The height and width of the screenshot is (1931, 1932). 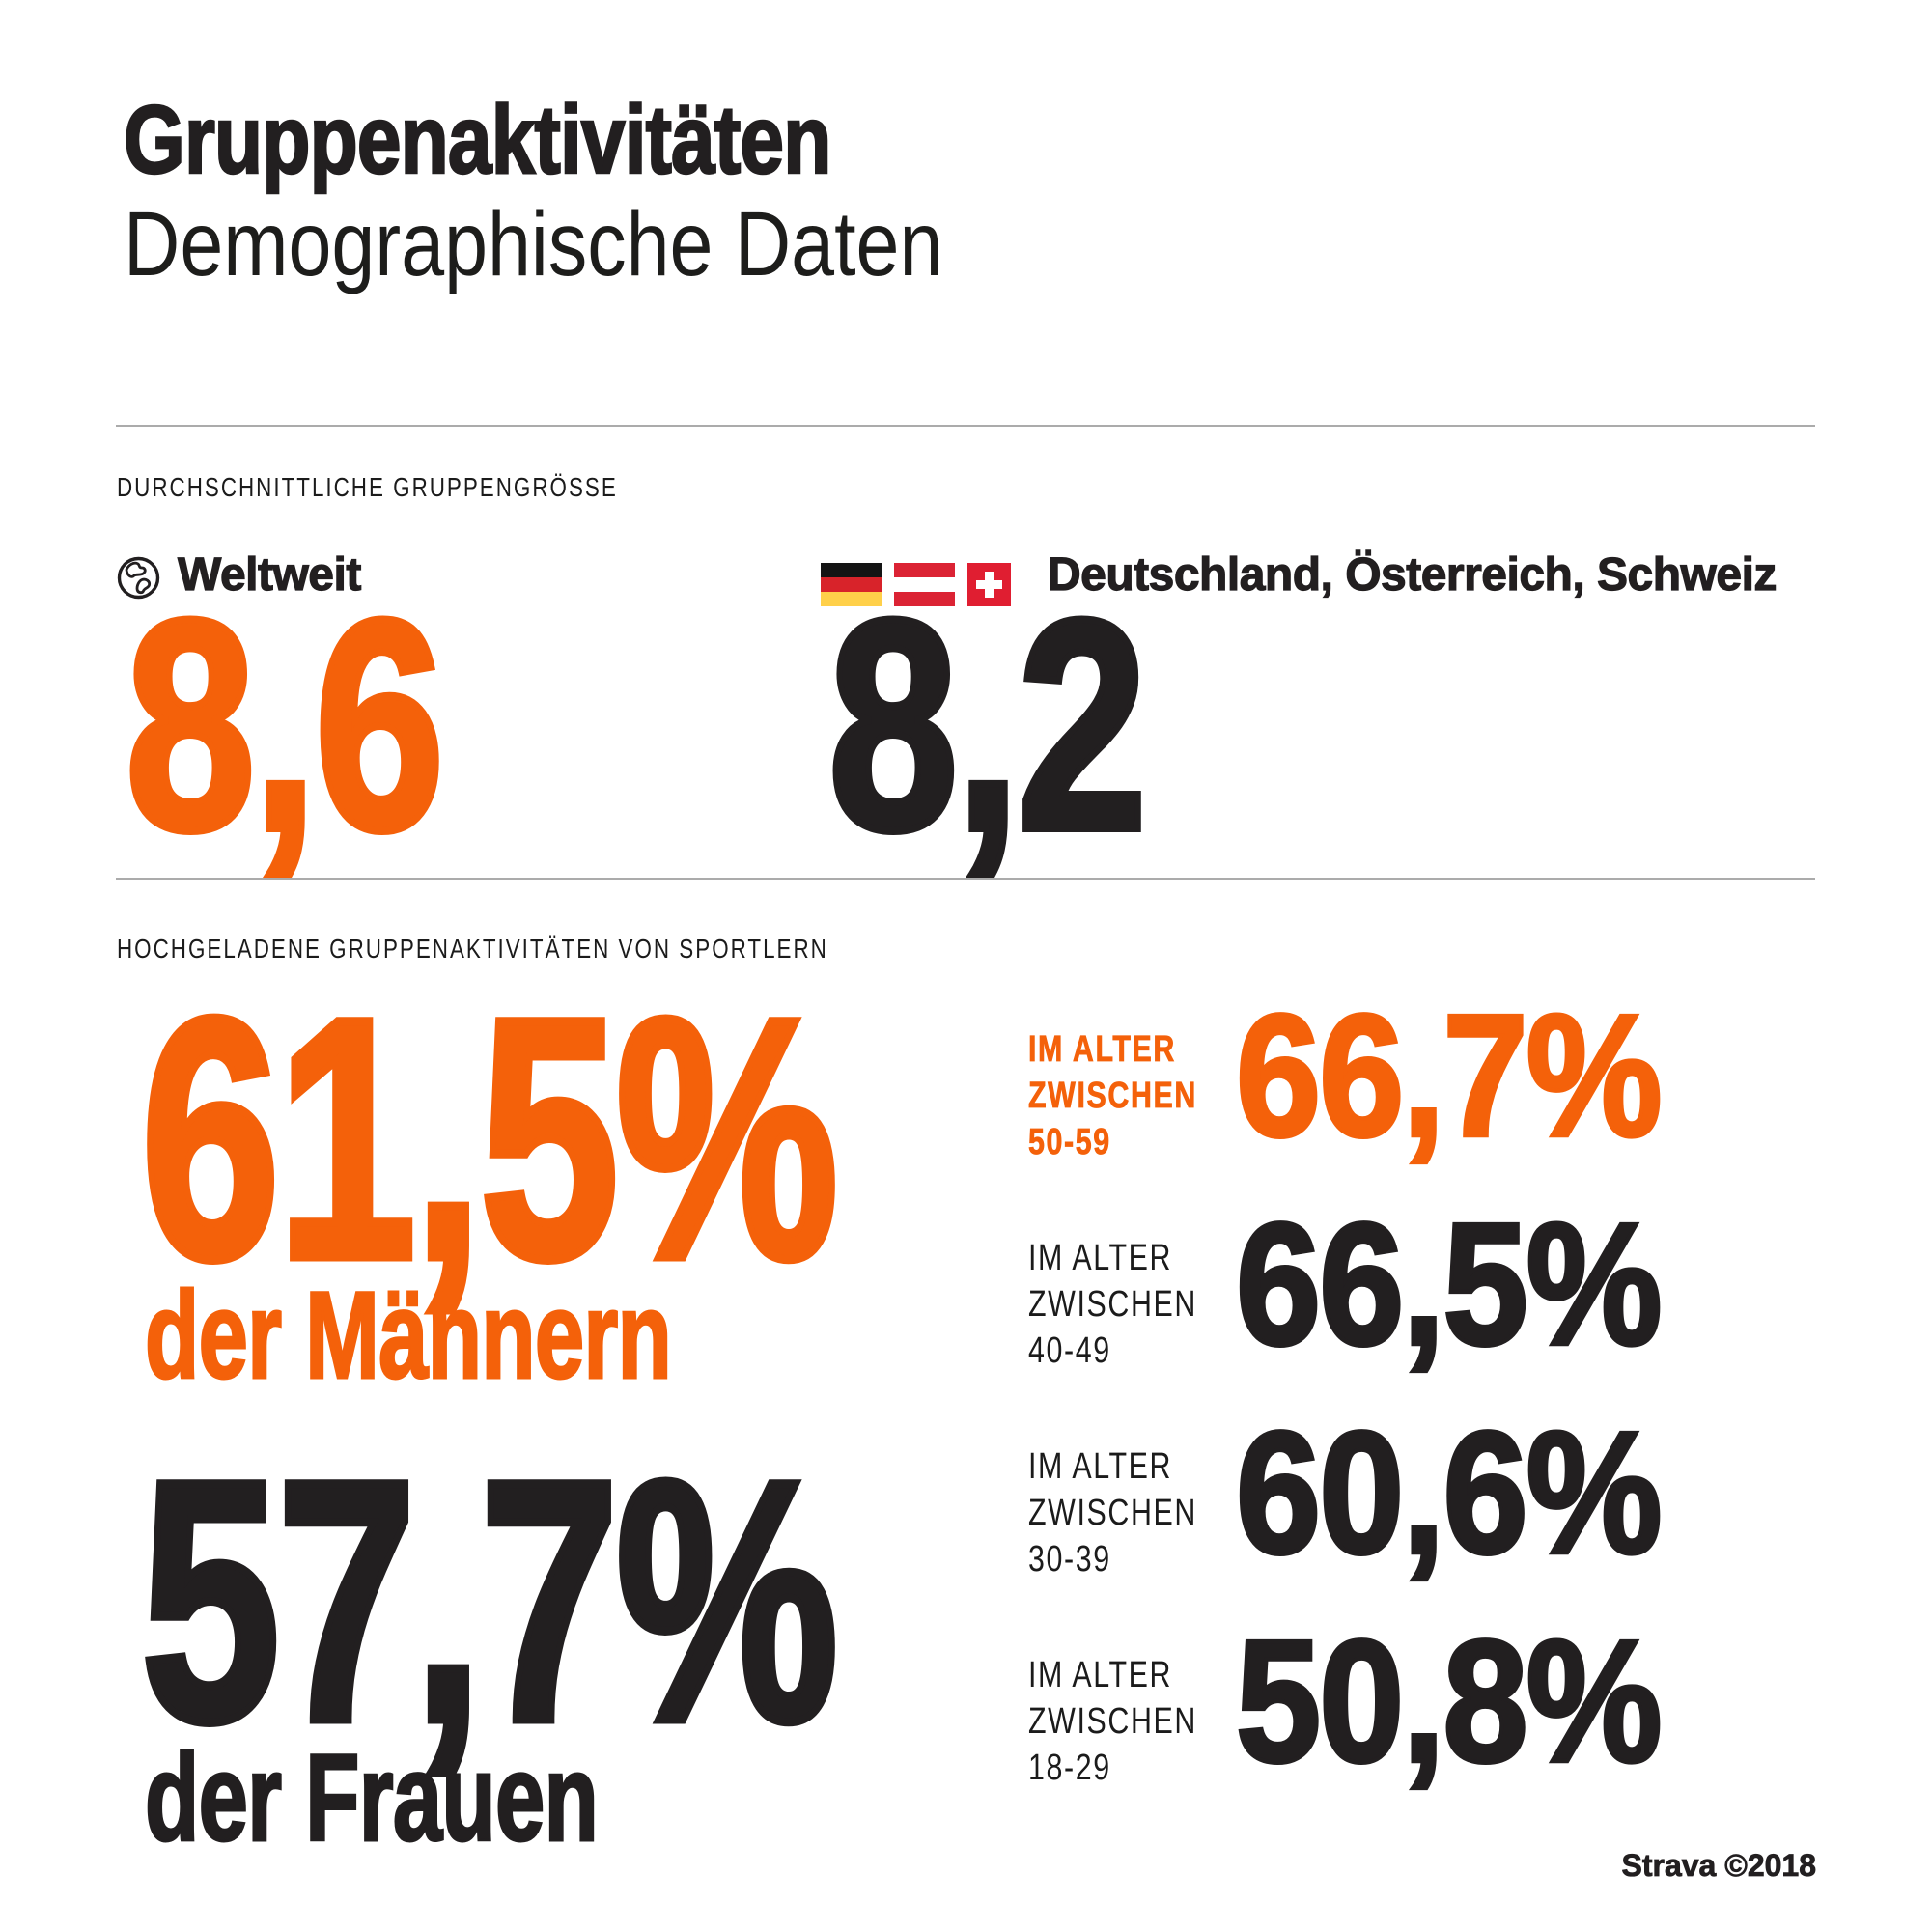 I want to click on age-group-value: 50,8%, so click(x=1449, y=1702).